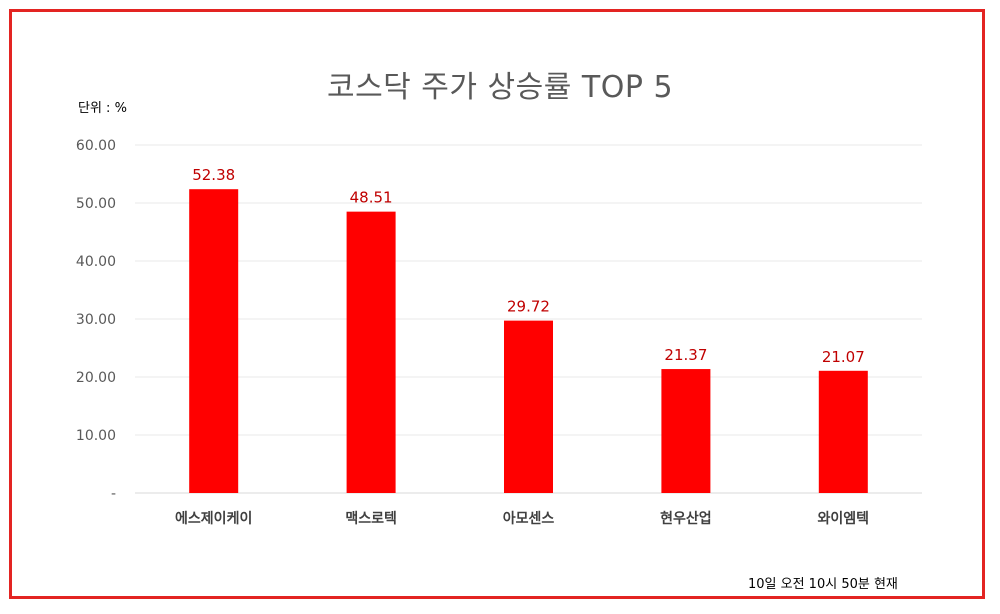 The height and width of the screenshot is (614, 1000). Describe the element at coordinates (500, 87) in the screenshot. I see `chart-title: 코스닥 주가 상승률 TOP 5` at that location.